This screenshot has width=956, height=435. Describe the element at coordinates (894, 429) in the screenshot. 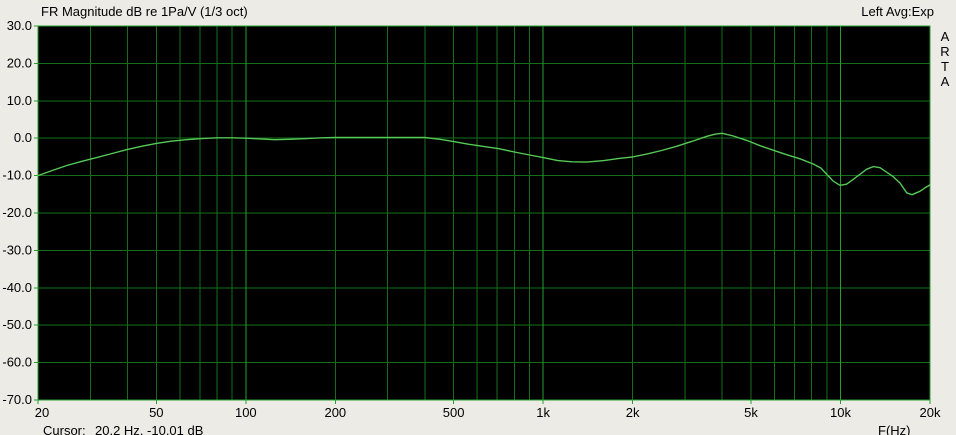

I see `x-axis-unit-label: F(Hz)` at that location.